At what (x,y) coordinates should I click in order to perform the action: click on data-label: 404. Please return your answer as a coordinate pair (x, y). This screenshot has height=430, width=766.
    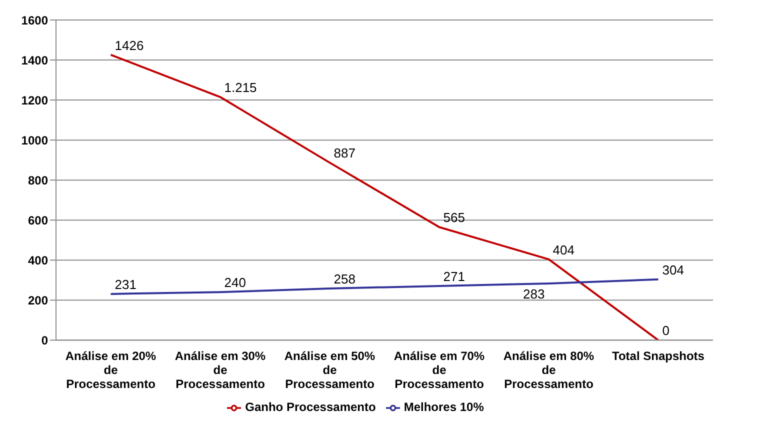
    Looking at the image, I should click on (563, 250).